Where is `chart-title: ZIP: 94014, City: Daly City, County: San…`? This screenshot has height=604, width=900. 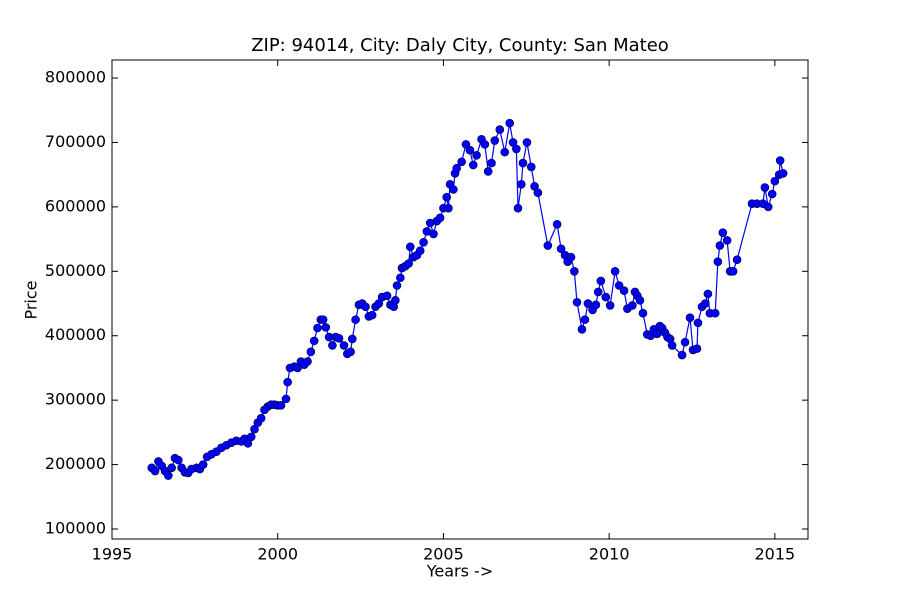
chart-title: ZIP: 94014, City: Daly City, County: San… is located at coordinates (460, 45).